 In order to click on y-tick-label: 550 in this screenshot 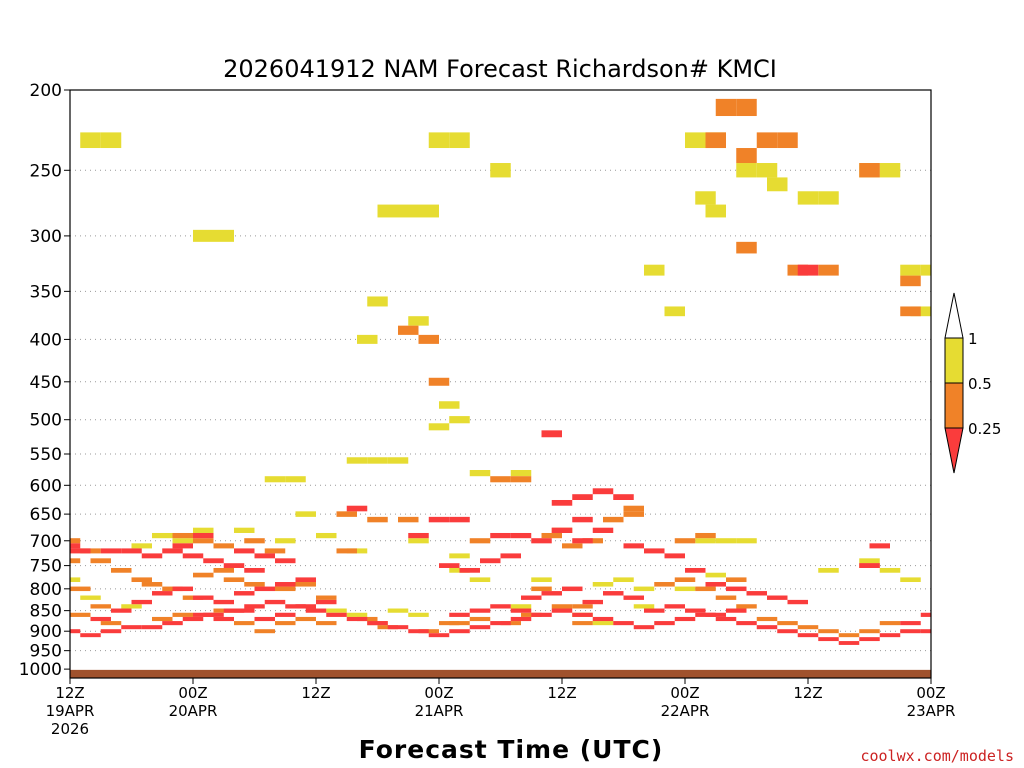, I will do `click(46, 455)`.